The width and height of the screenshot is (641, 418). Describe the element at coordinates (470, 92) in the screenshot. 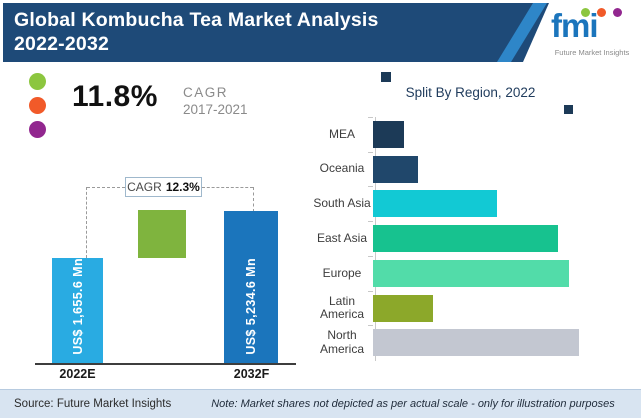

I see `region-chart-title: Split By Region, 2022` at that location.